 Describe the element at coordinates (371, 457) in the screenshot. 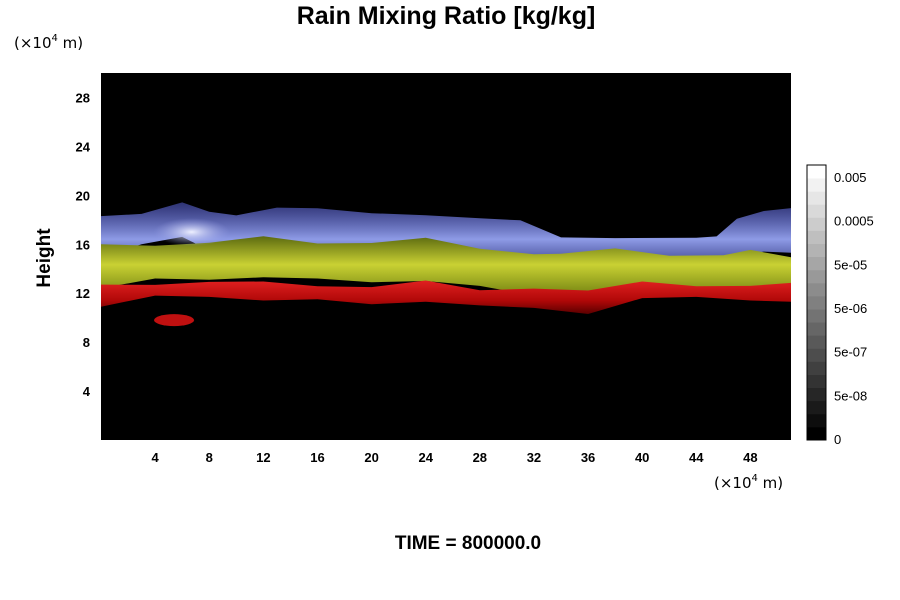

I see `x-tick-label: 20` at that location.